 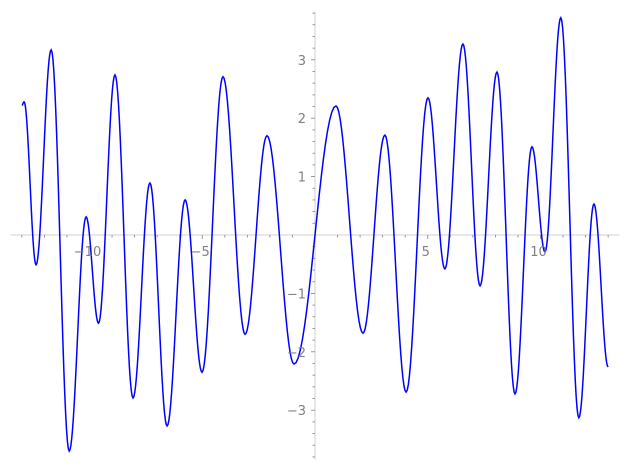 I want to click on x-tick-label: 10, so click(x=538, y=252).